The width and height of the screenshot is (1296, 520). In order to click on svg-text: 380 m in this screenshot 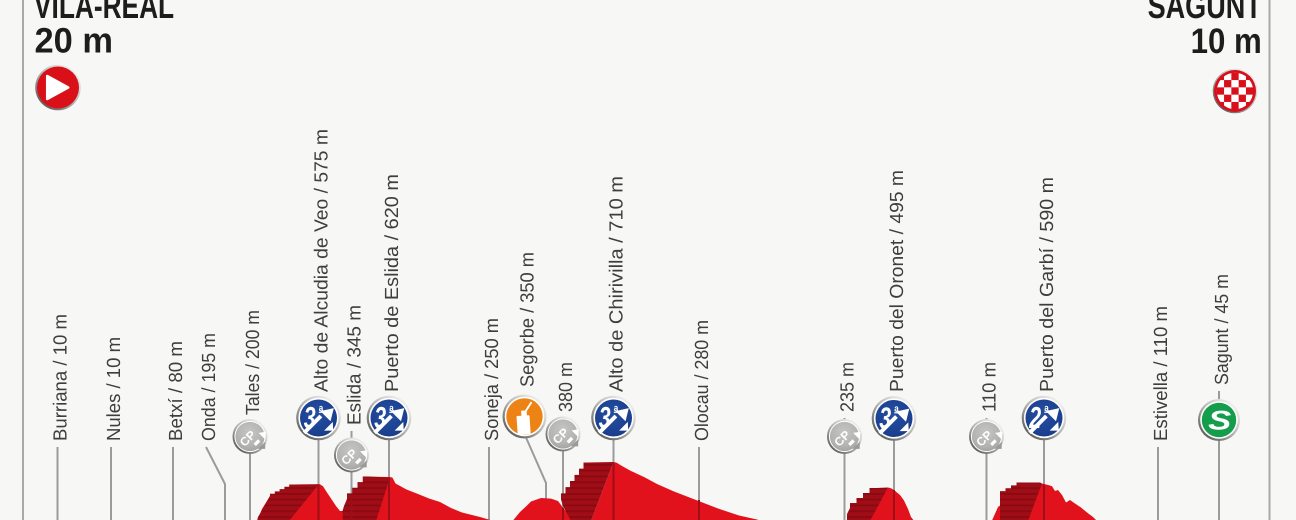, I will do `click(566, 387)`.